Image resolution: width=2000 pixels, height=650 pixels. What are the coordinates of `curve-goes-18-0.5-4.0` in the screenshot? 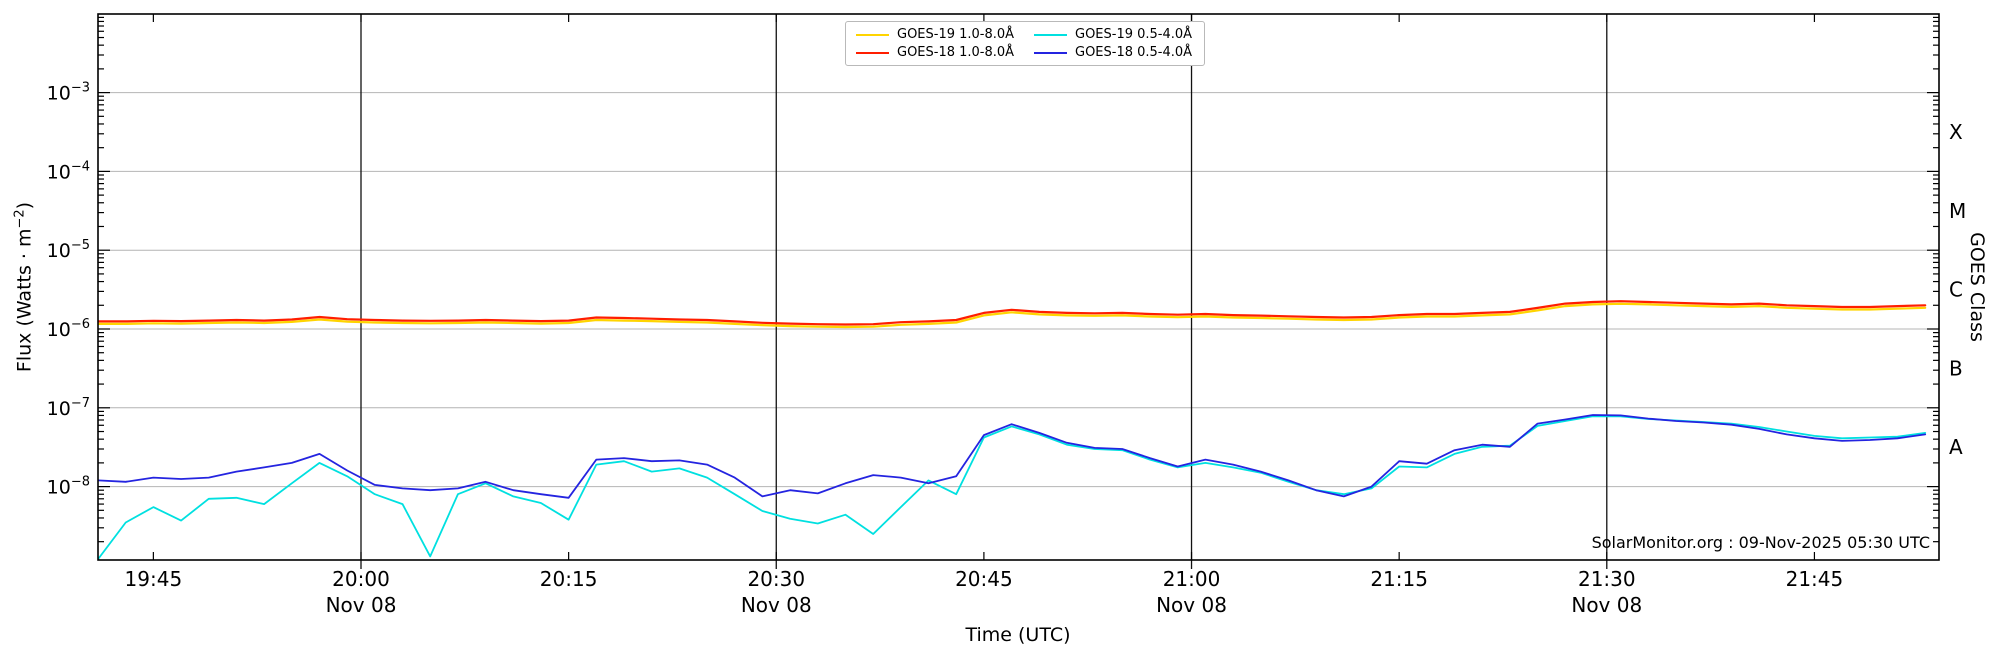 It's located at (1012, 456).